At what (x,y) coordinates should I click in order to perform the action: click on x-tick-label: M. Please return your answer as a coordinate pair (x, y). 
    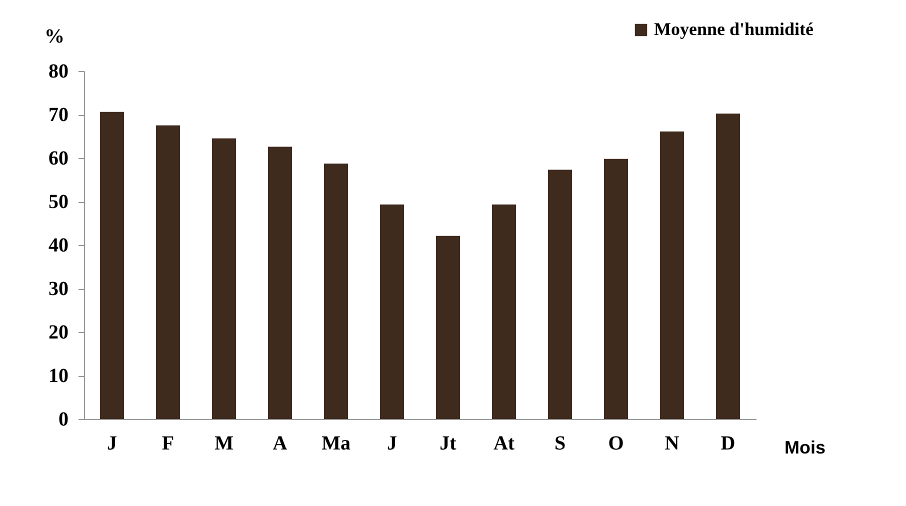
    Looking at the image, I should click on (224, 443).